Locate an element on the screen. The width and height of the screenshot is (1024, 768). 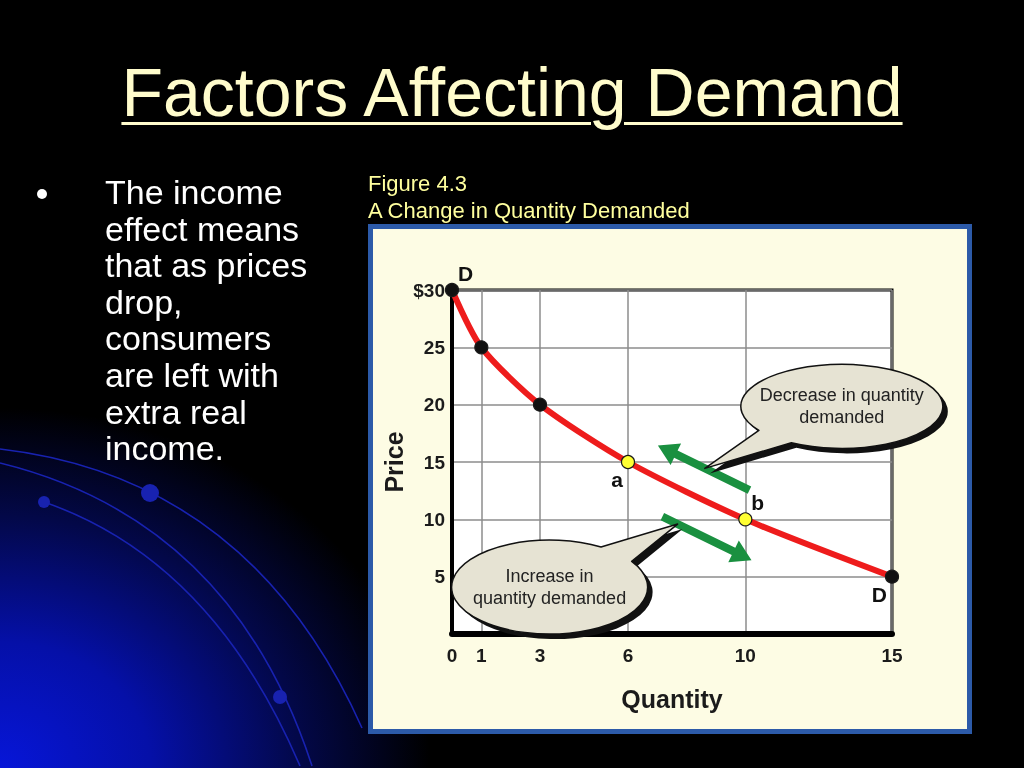
annotation: Increase in quantity demanded is located at coordinates (550, 587).